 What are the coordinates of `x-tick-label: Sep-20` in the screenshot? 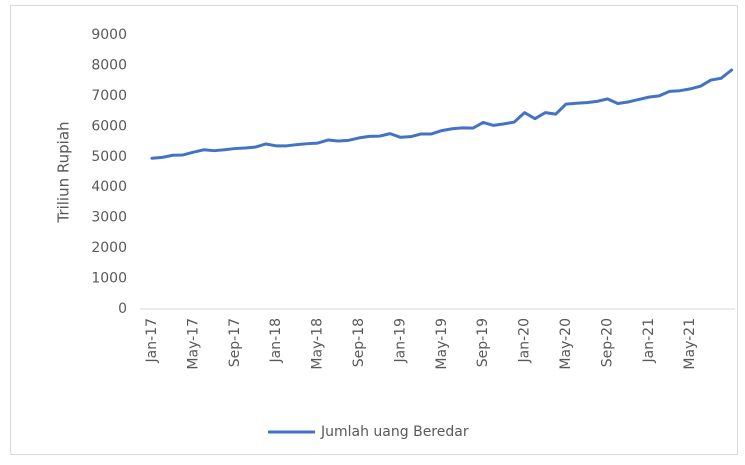 It's located at (607, 342).